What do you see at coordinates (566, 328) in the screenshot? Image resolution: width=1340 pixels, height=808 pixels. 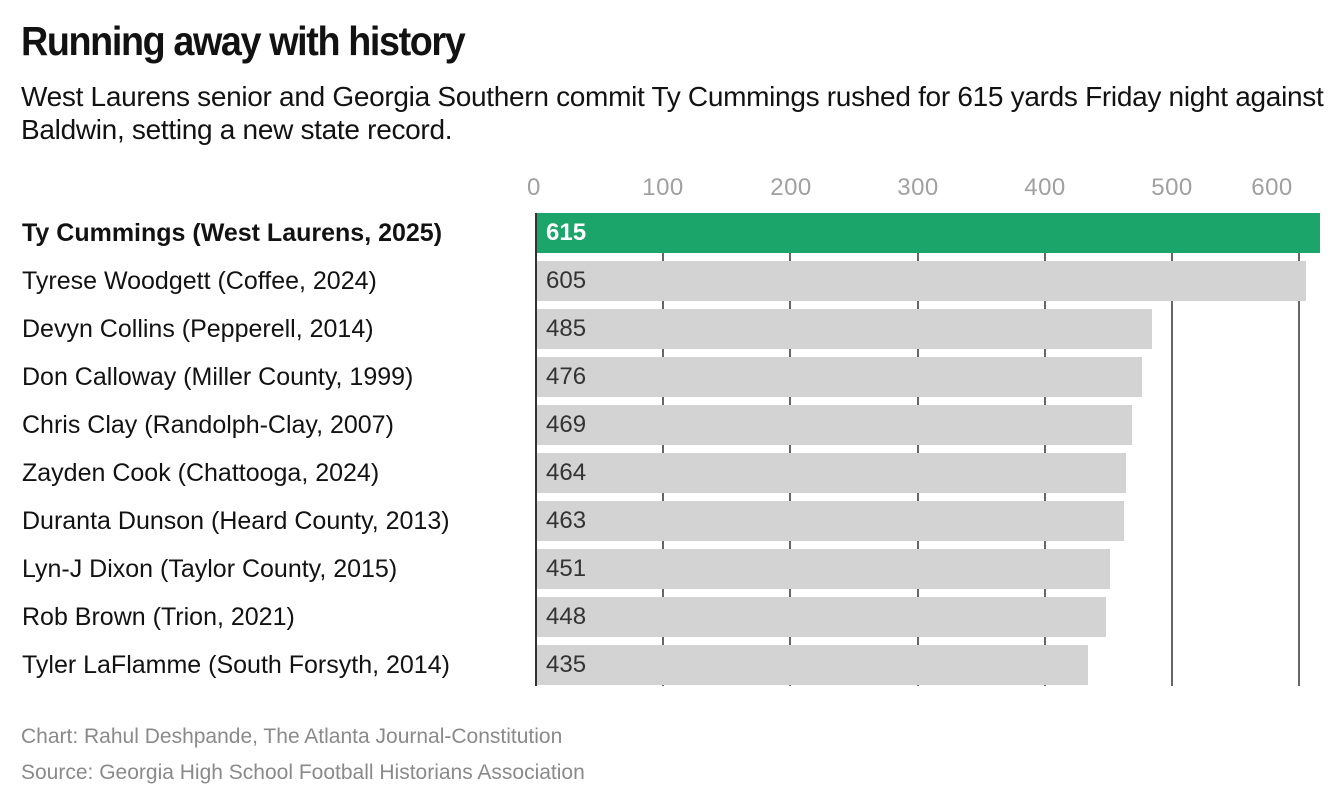 I see `bar-value: 485` at bounding box center [566, 328].